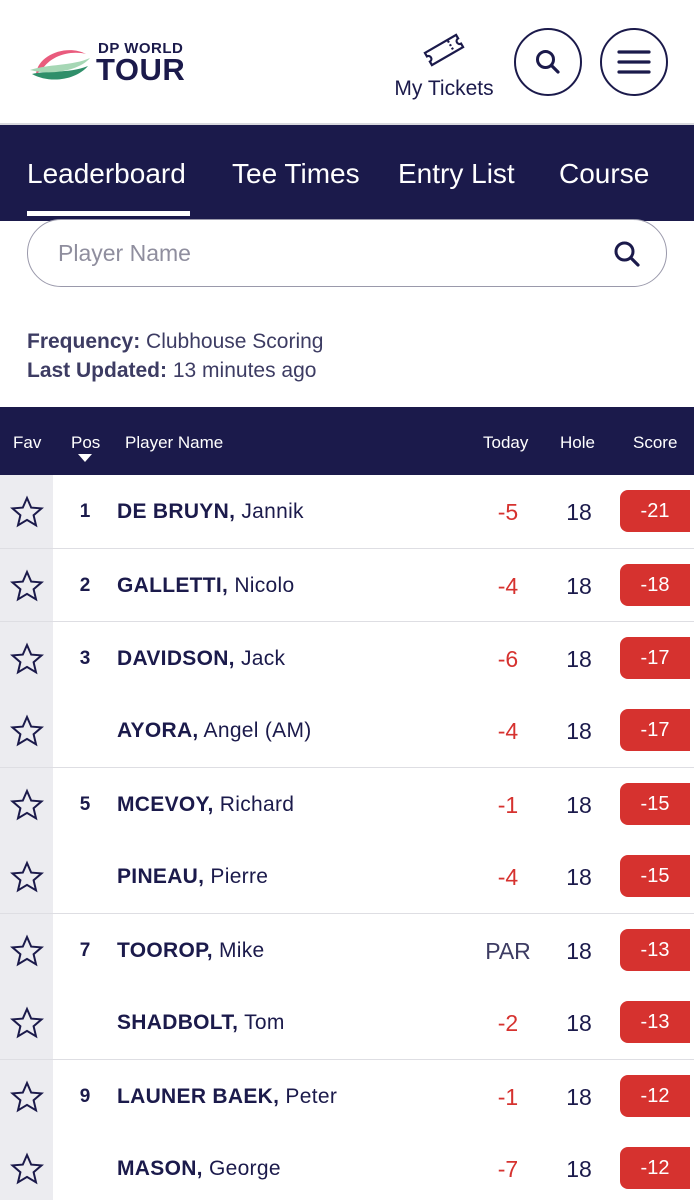 Image resolution: width=694 pixels, height=1200 pixels. Describe the element at coordinates (508, 1023) in the screenshot. I see `today-score: -2` at that location.